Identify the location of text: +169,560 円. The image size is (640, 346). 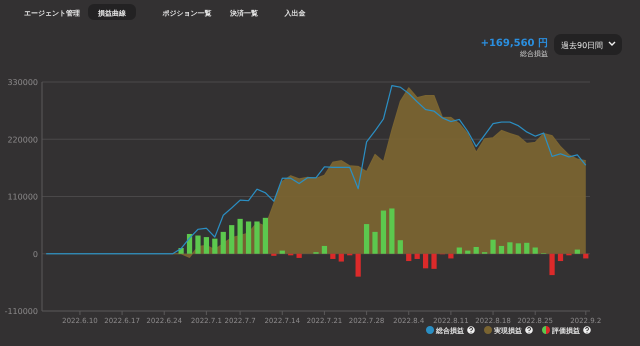
(514, 43).